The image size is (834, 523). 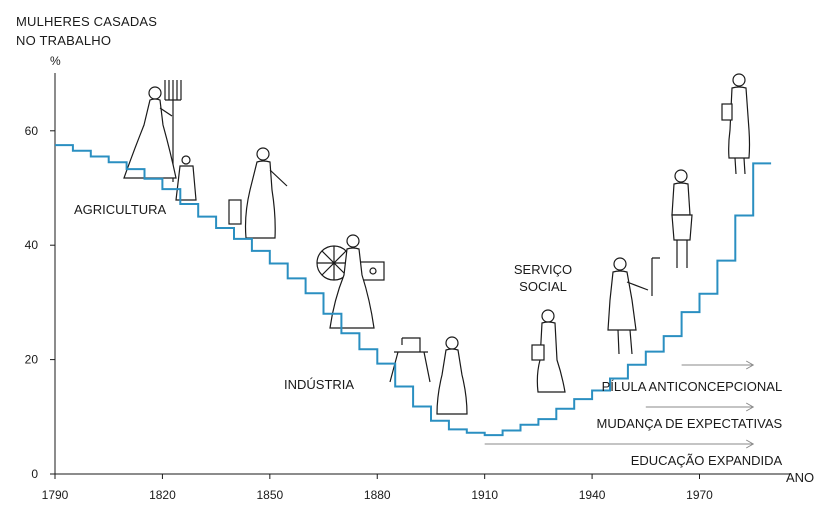 I want to click on y-tick-label: 0, so click(x=34, y=474).